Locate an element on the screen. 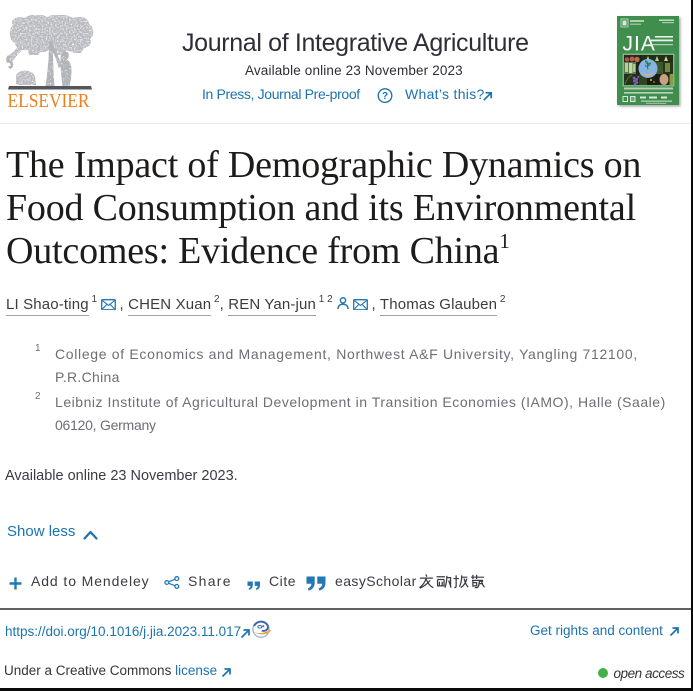  svg-text: ELSEVIER is located at coordinates (49, 100).